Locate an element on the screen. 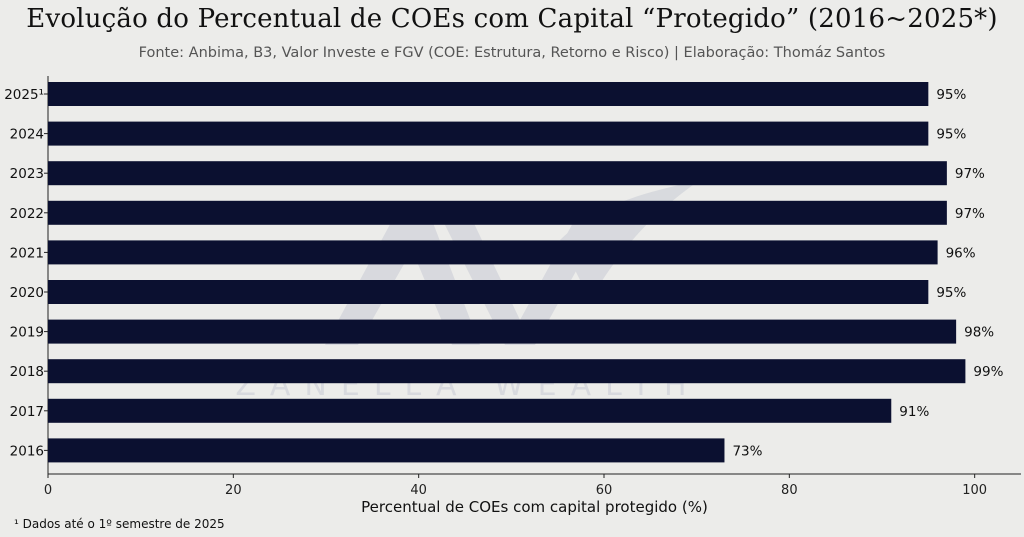  value-label-1: 95% is located at coordinates (951, 135).